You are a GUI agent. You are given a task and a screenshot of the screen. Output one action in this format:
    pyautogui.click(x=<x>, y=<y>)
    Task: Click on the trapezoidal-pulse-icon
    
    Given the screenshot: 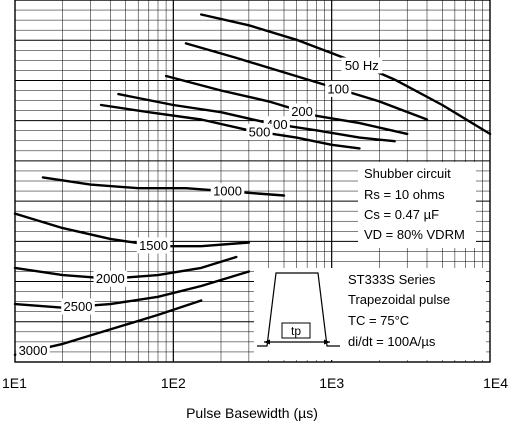 What is the action you would take?
    pyautogui.click(x=298, y=309)
    